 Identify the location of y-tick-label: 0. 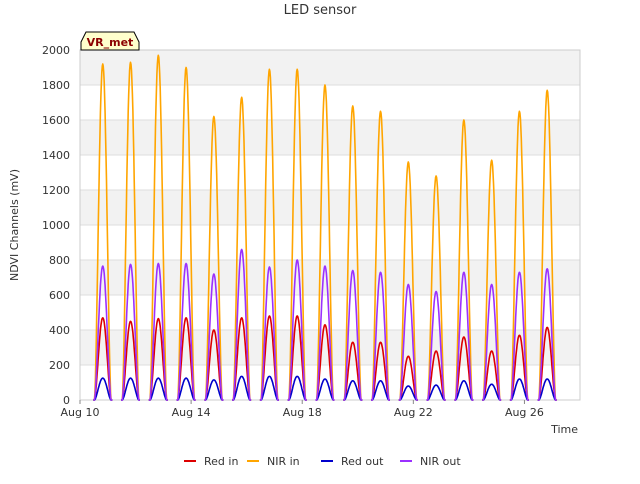
(66, 400).